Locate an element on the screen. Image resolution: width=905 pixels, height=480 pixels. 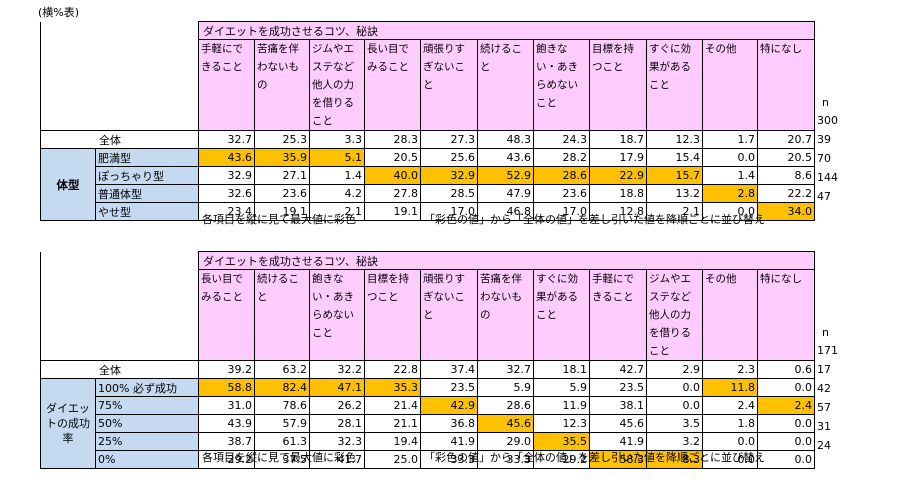
total-cell: 25.3 is located at coordinates (282, 139).